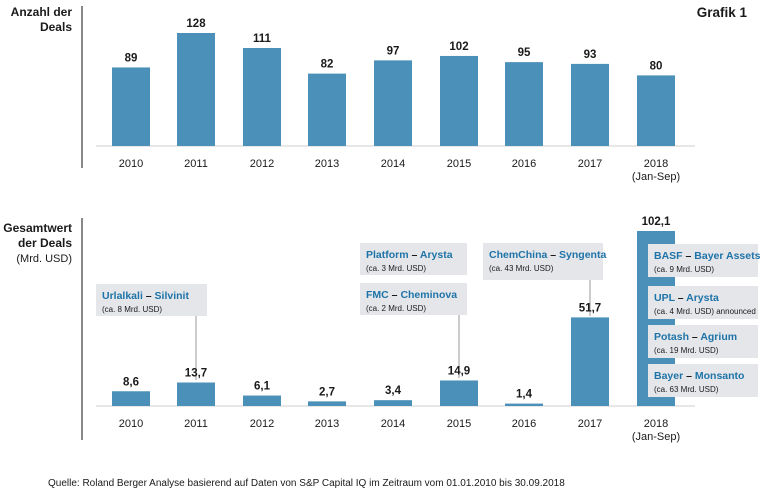 This screenshot has width=760, height=493. I want to click on deal-acquirer: Potash, so click(672, 337).